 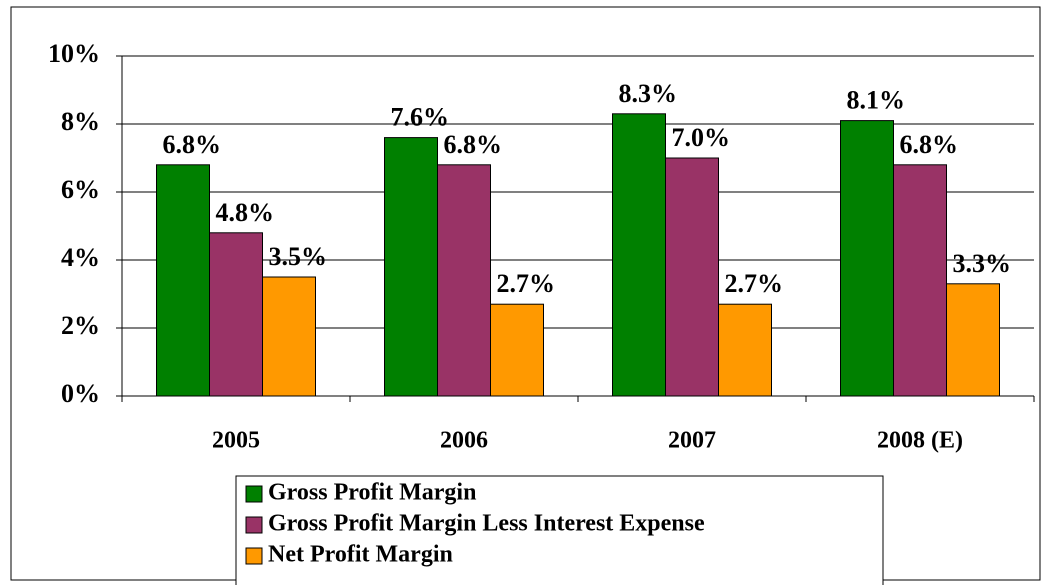 I want to click on x-tick-label: 2006, so click(x=464, y=441).